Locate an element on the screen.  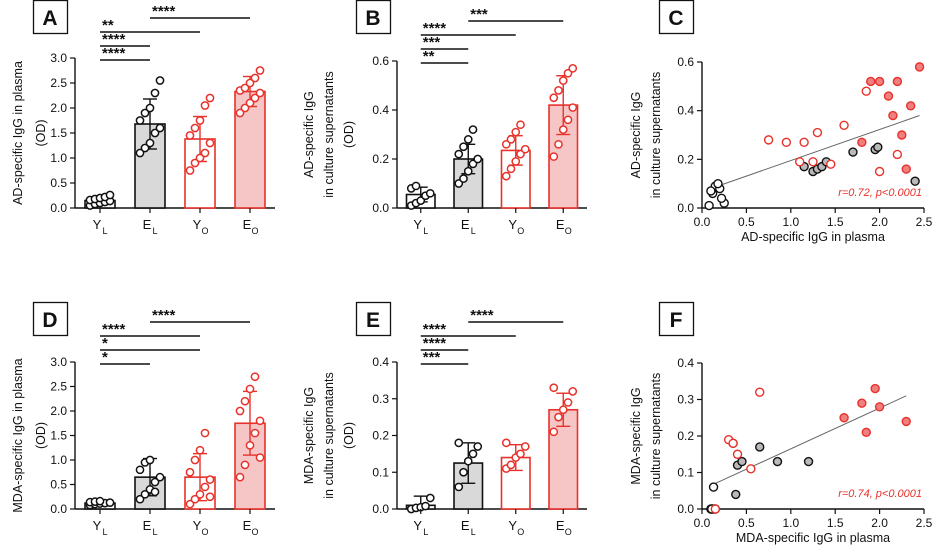
panel-B-category-3-sub: O is located at coordinates (568, 231).